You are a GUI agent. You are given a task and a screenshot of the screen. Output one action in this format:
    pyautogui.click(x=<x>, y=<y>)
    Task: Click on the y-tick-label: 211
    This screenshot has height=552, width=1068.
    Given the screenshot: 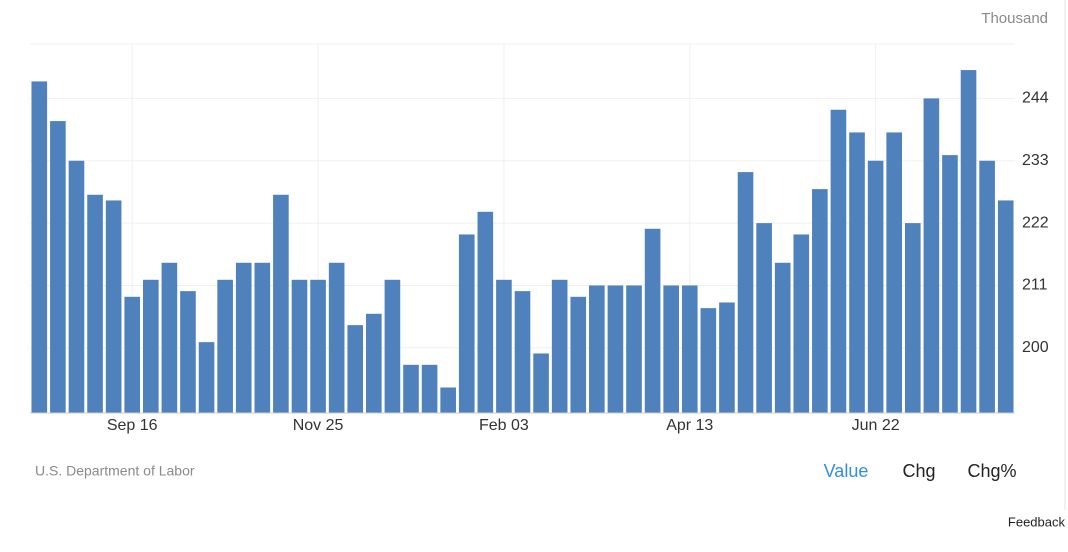 What is the action you would take?
    pyautogui.click(x=1035, y=285)
    